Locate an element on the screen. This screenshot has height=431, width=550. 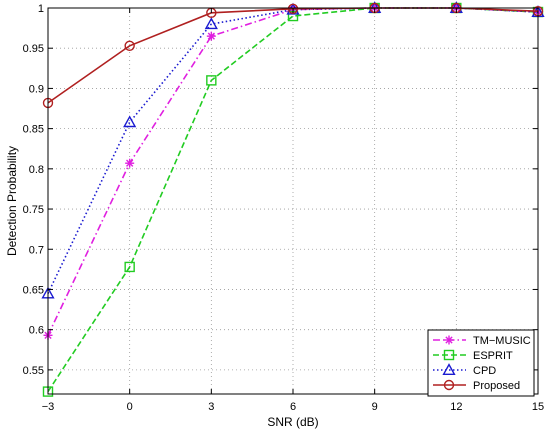
x-tick-label: 15 is located at coordinates (538, 407).